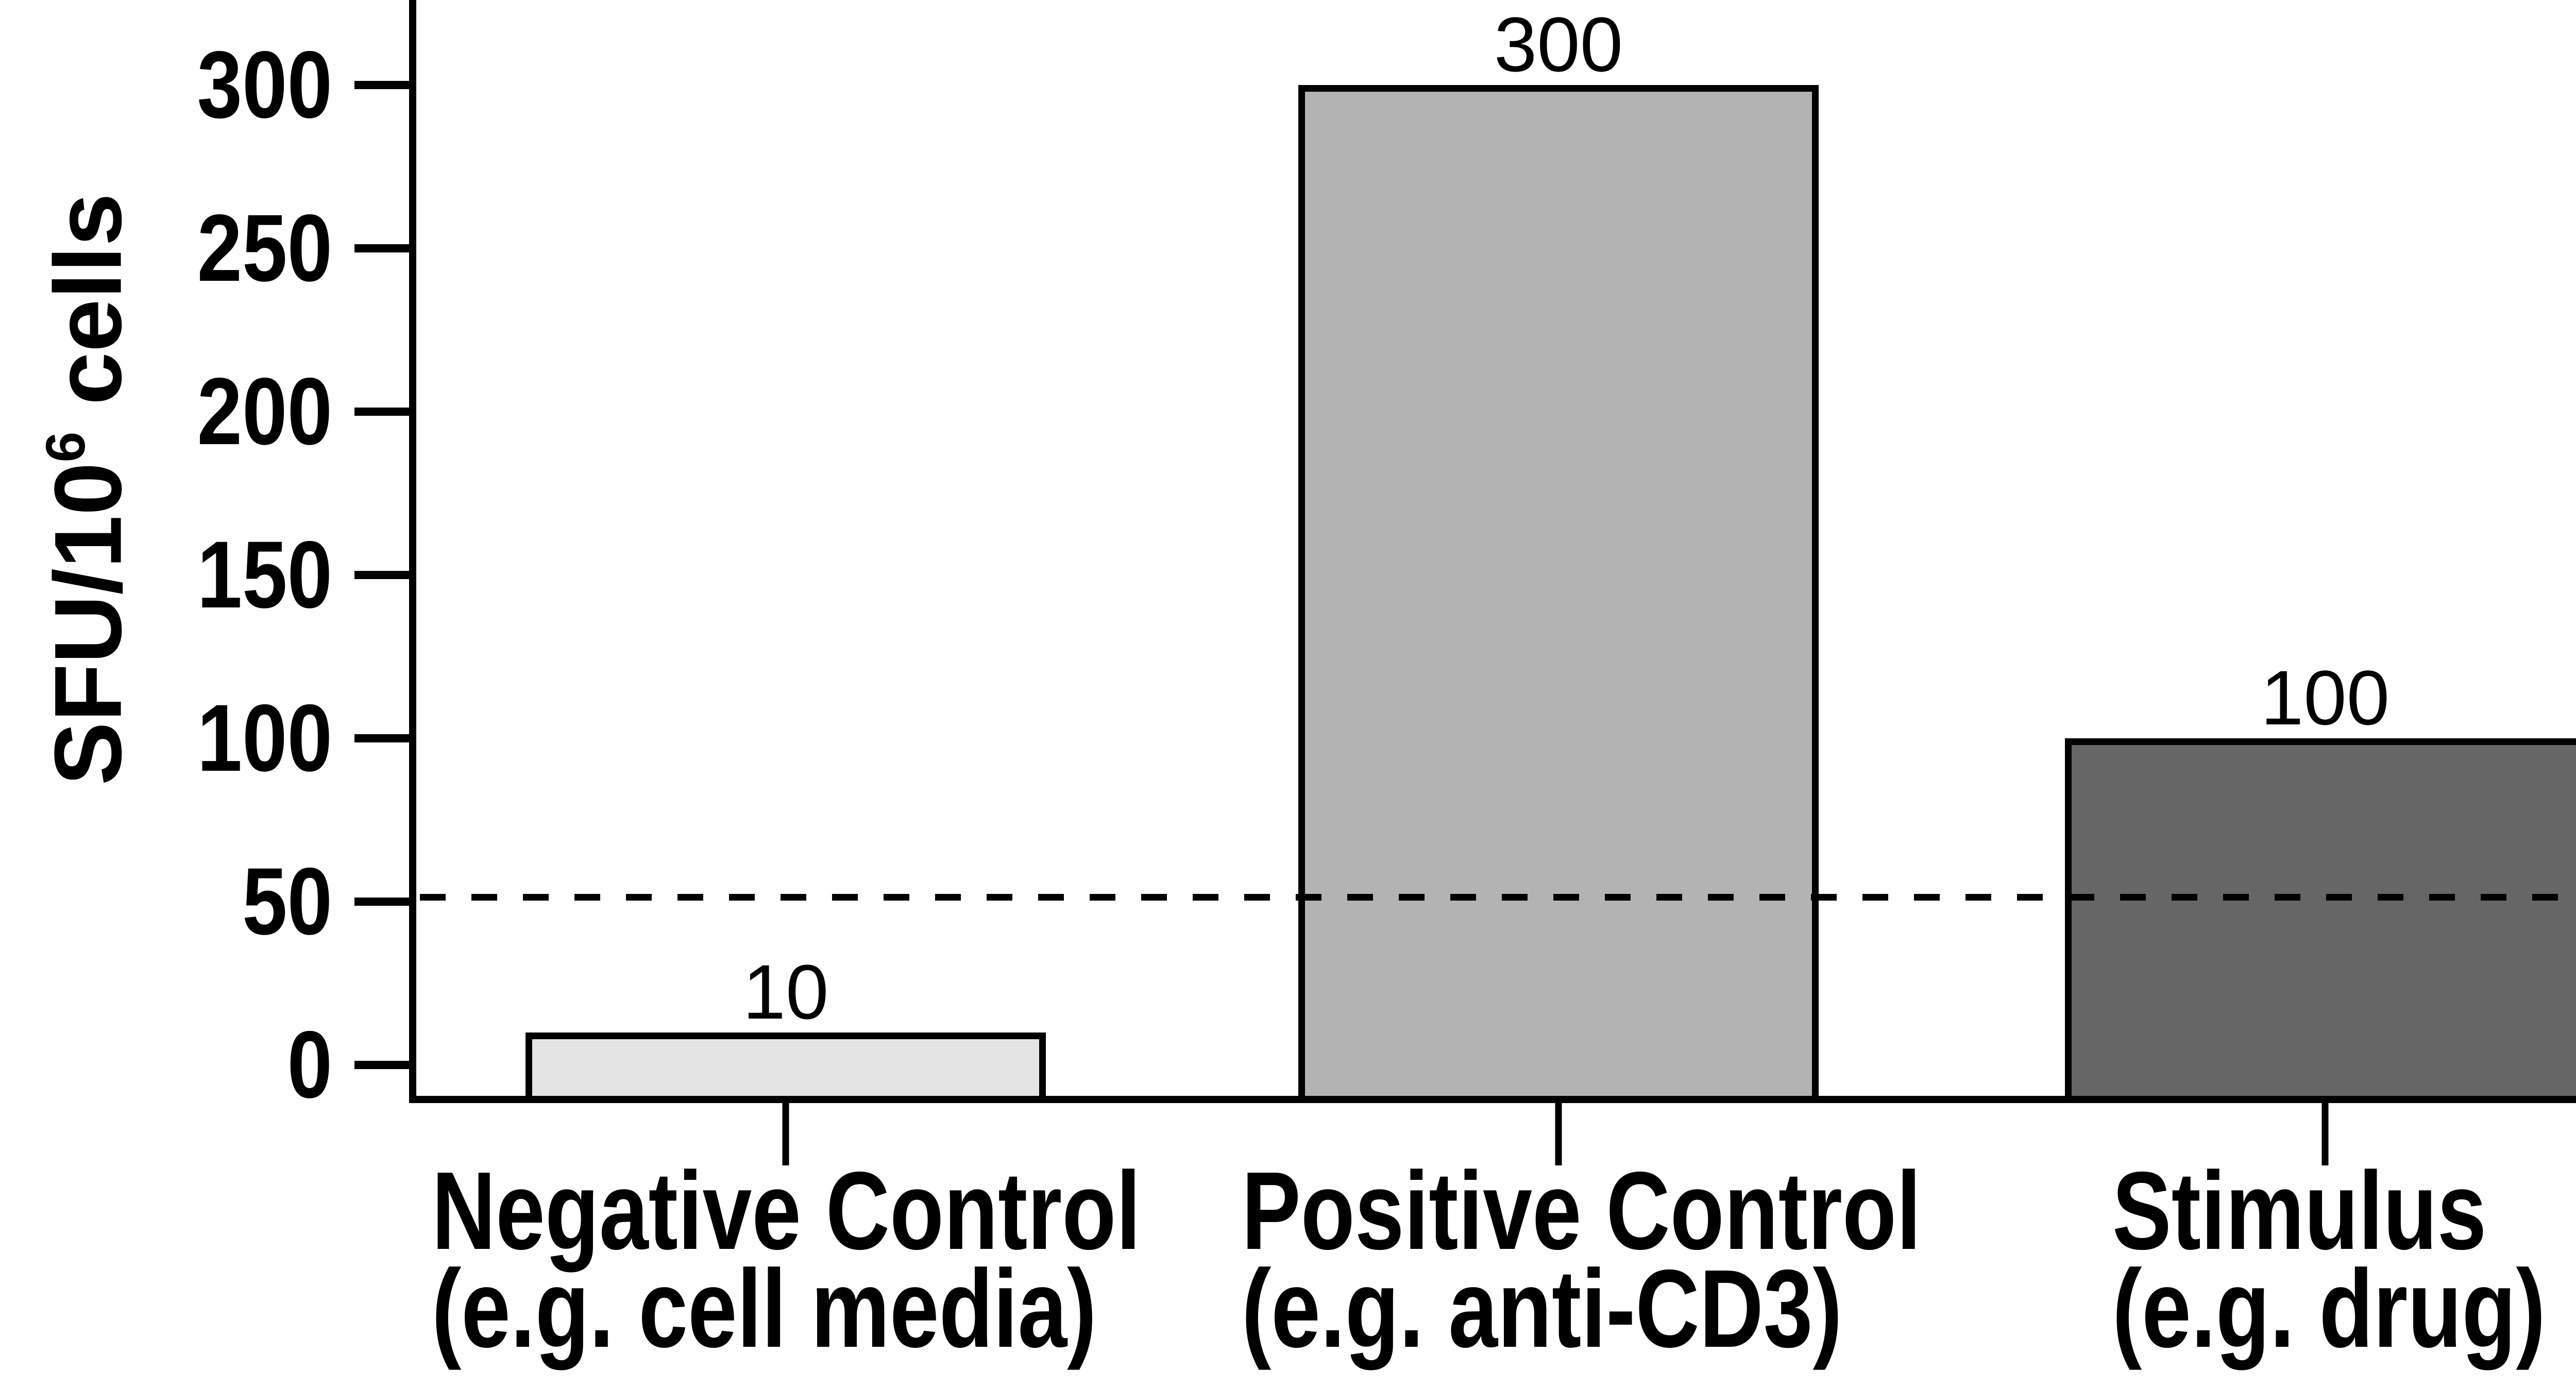 The height and width of the screenshot is (1388, 2576). What do you see at coordinates (786, 1210) in the screenshot?
I see `x-axis-label-negative-control-line1: Negative Control` at bounding box center [786, 1210].